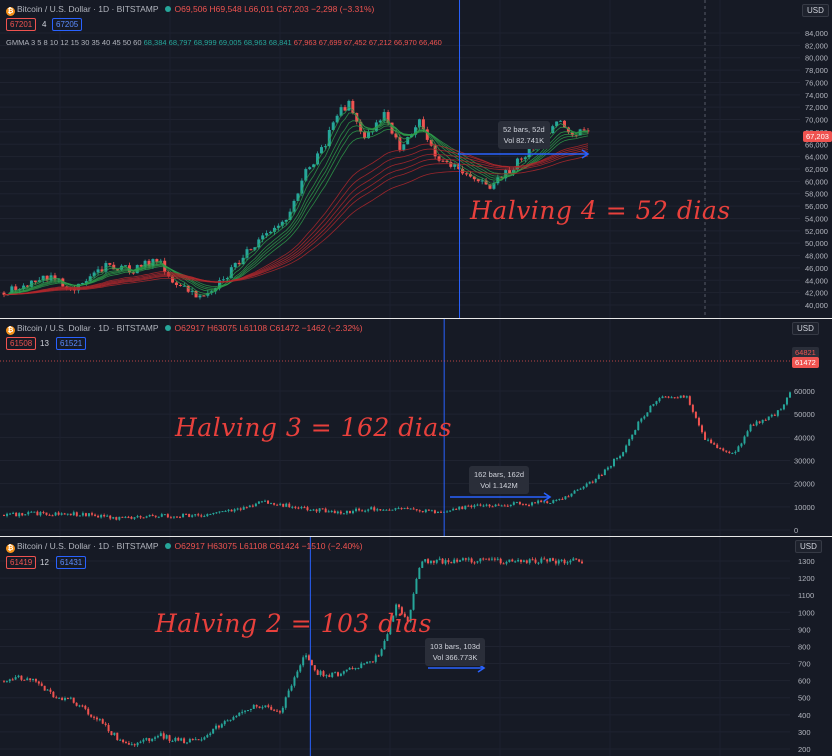 This screenshot has width=832, height=756. I want to click on sell-price-button: 61419, so click(21, 562).